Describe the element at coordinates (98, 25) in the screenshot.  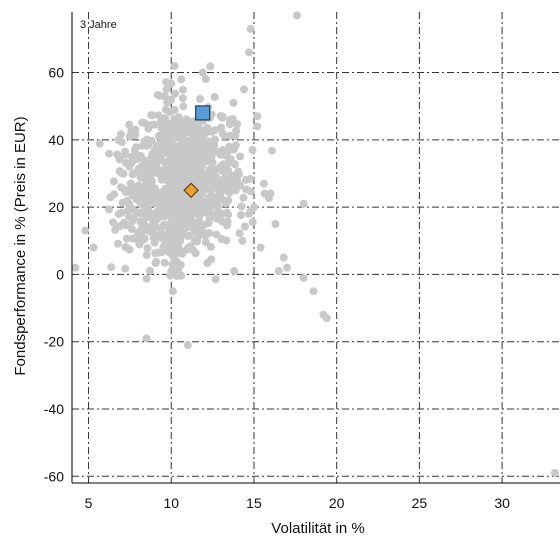
I see `panel-label: 3 Jahre` at that location.